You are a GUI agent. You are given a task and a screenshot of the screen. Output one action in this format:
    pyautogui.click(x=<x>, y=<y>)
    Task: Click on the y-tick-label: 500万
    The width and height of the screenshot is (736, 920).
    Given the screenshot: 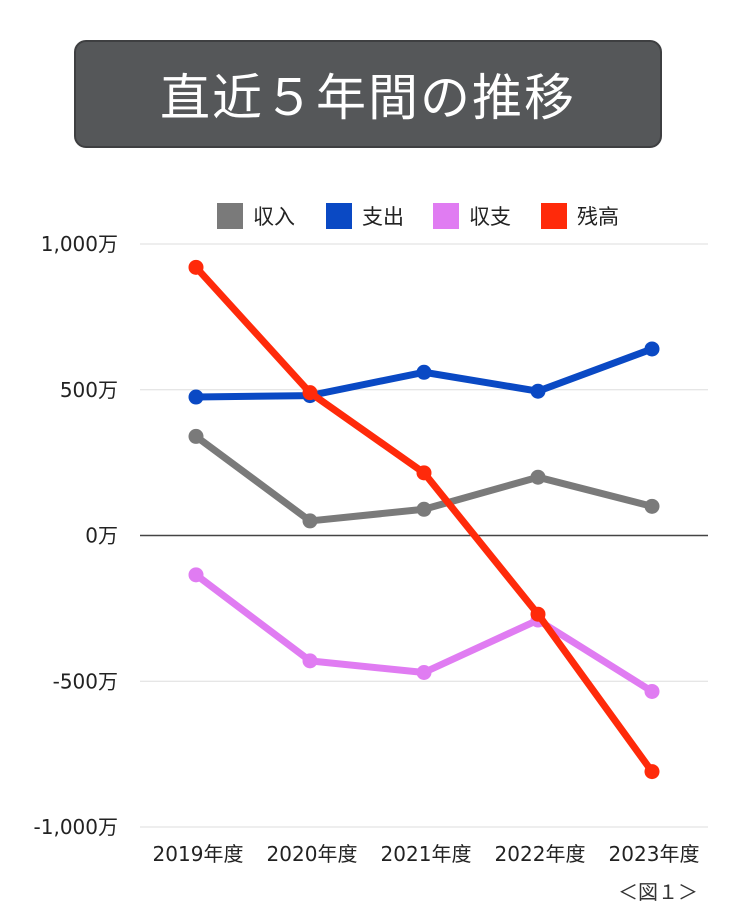 What is the action you would take?
    pyautogui.click(x=89, y=390)
    